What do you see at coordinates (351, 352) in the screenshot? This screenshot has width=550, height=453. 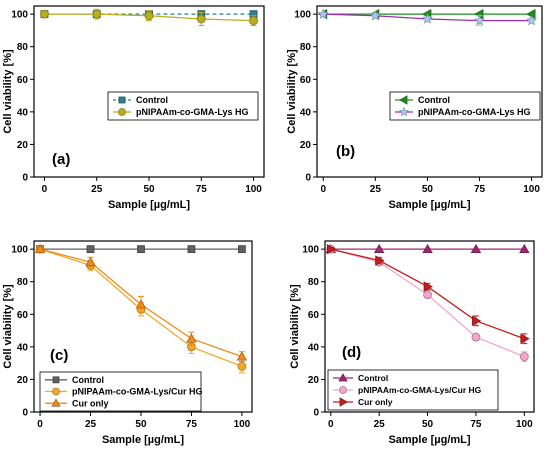 I see `panel-letter: (d)` at bounding box center [351, 352].